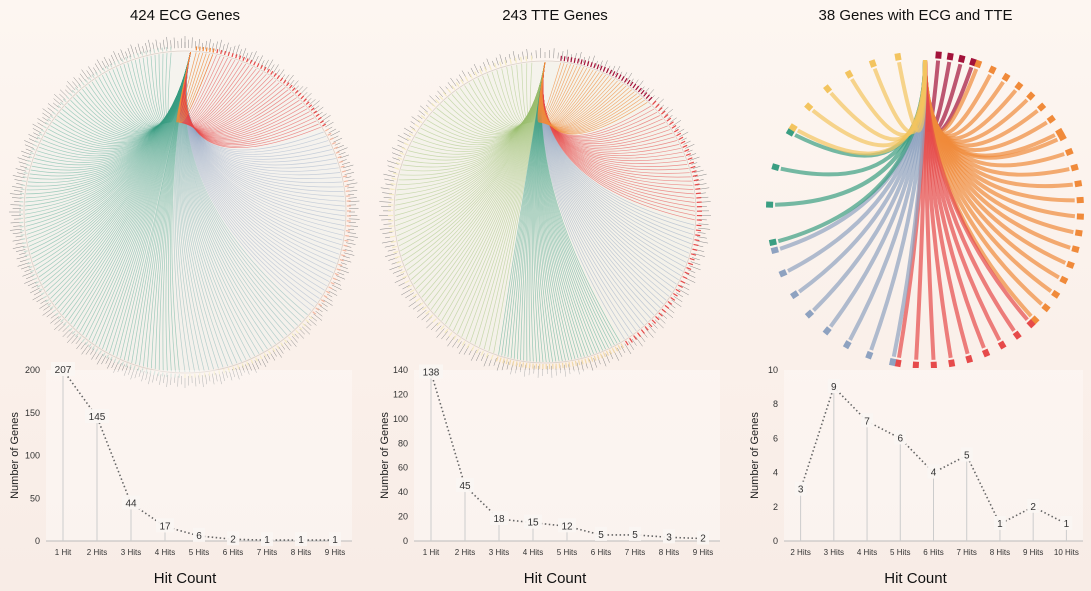 Image resolution: width=1091 pixels, height=591 pixels. Describe the element at coordinates (1033, 507) in the screenshot. I see `data-label: 2` at that location.